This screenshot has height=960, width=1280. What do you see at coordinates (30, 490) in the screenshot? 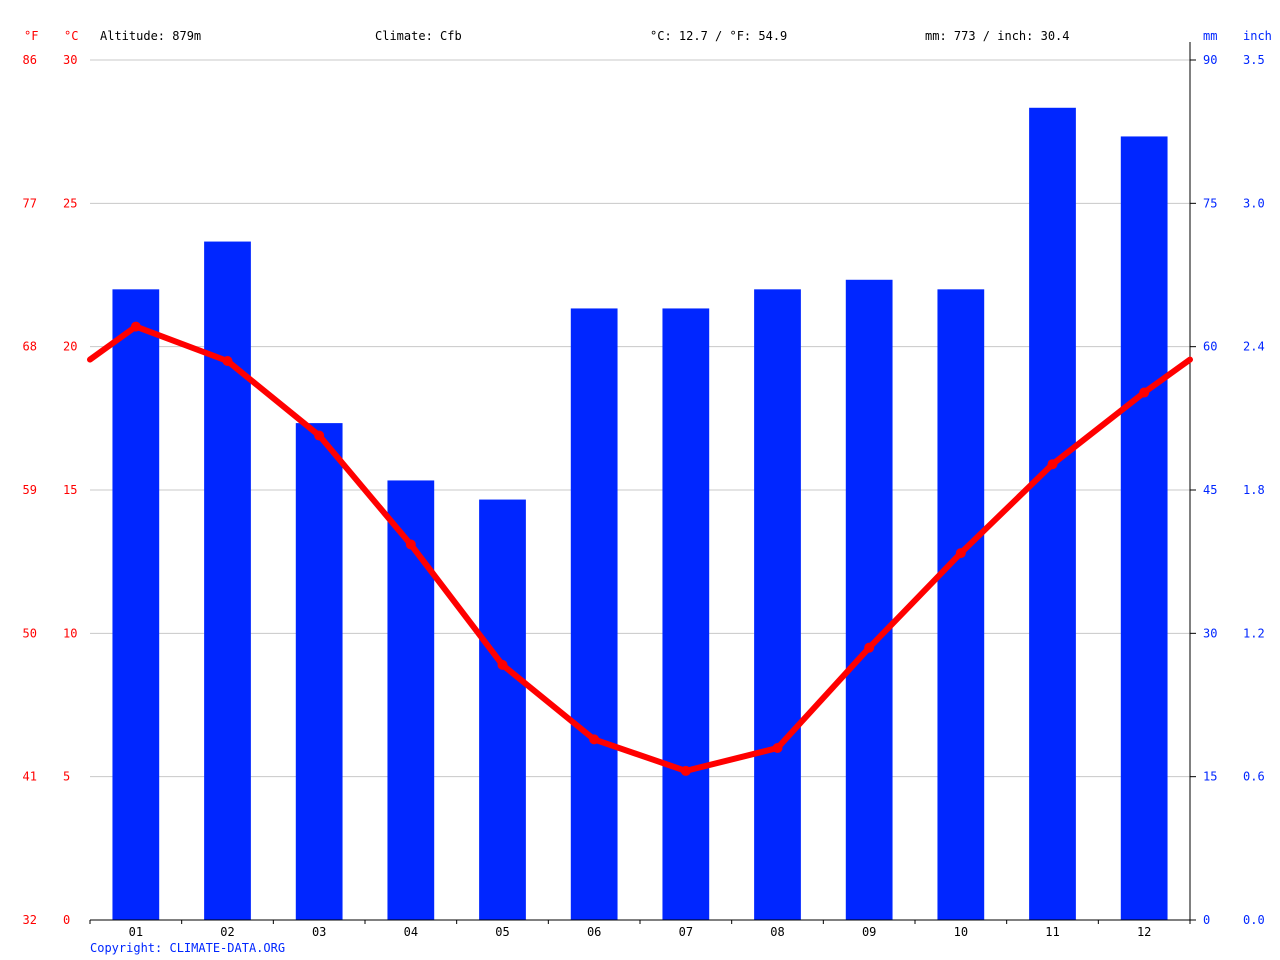
I see `y-left-tick-fahrenheit: 59` at bounding box center [30, 490].